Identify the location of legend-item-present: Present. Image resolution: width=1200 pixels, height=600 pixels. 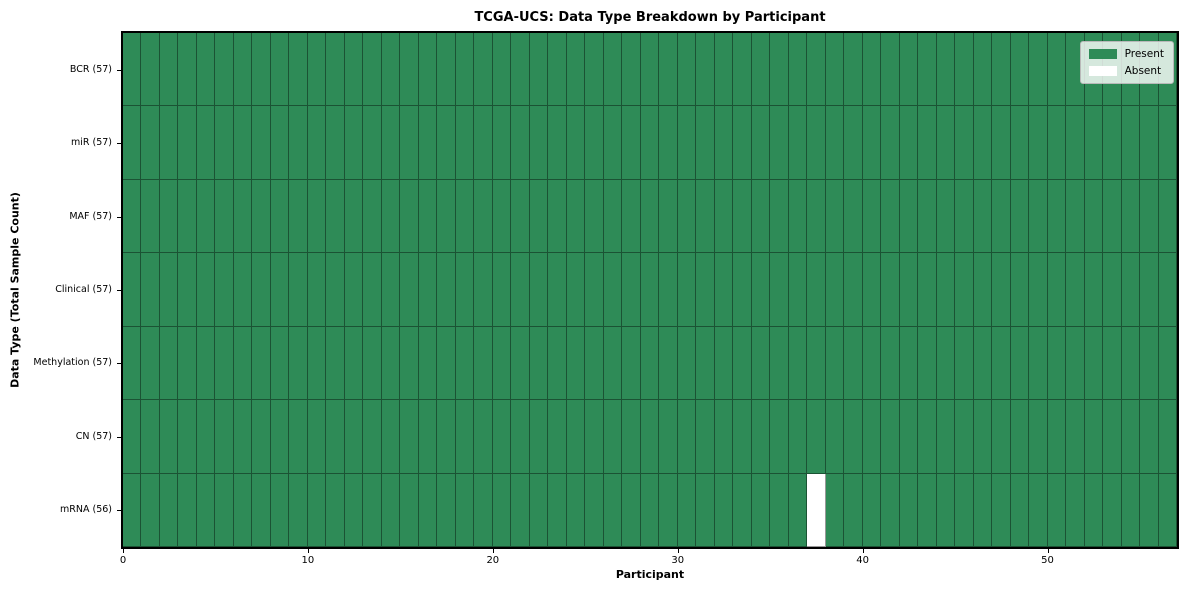
(1126, 54).